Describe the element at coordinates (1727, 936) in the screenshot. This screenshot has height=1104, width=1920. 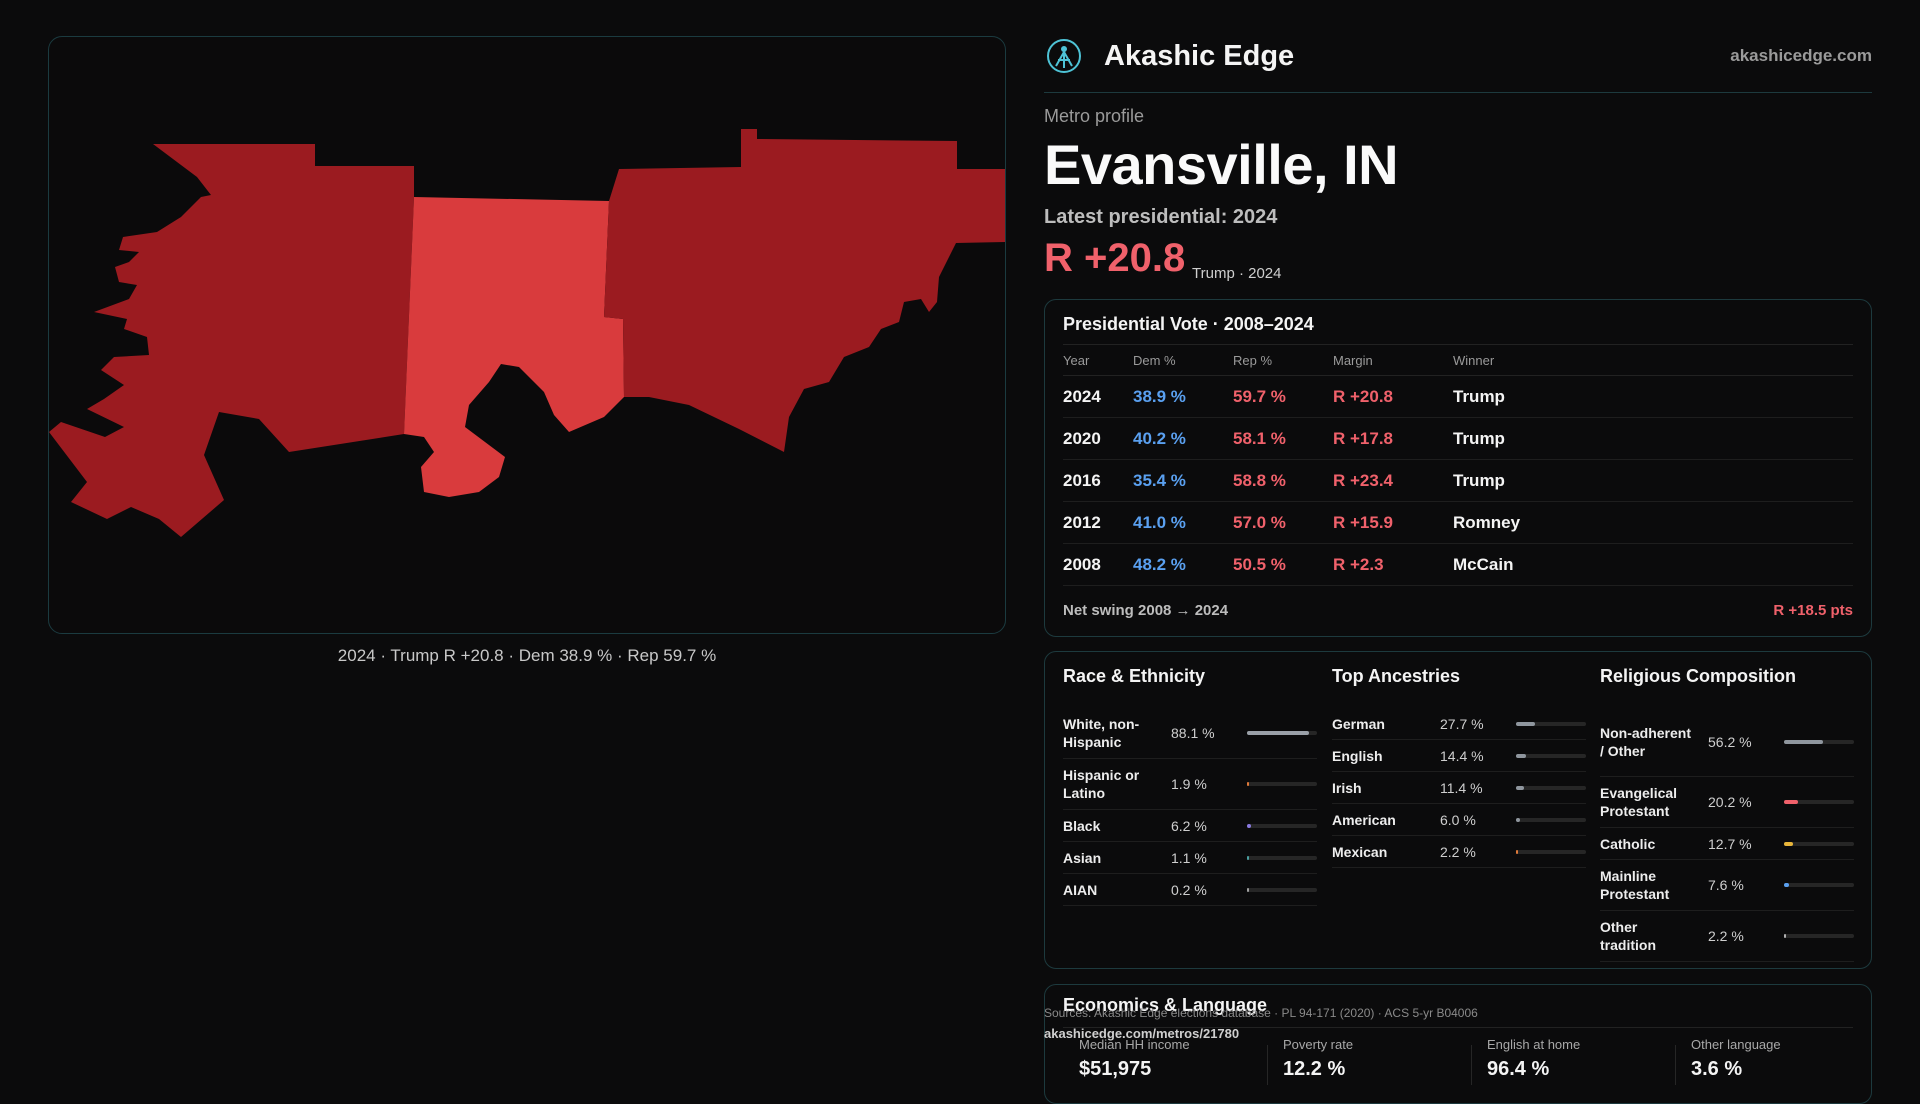
I see `list-item: Other tradition 2.2 %` at that location.